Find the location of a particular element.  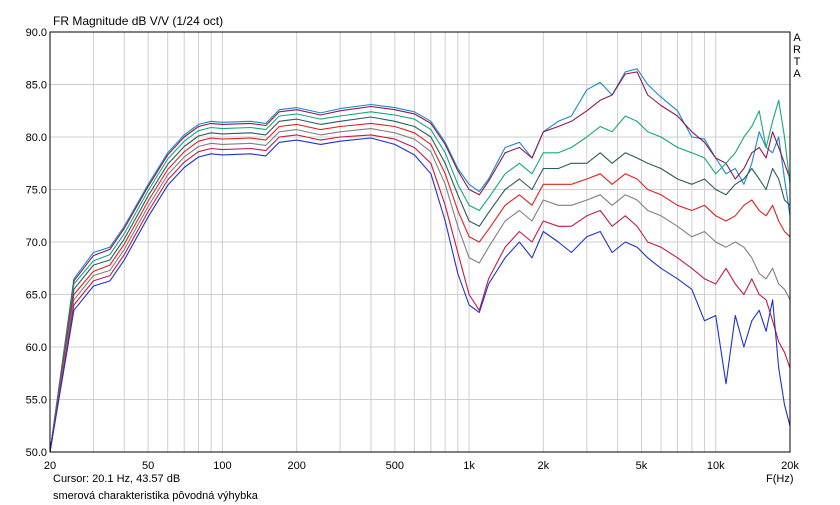

y-tick-label: 55.0 is located at coordinates (36, 401).